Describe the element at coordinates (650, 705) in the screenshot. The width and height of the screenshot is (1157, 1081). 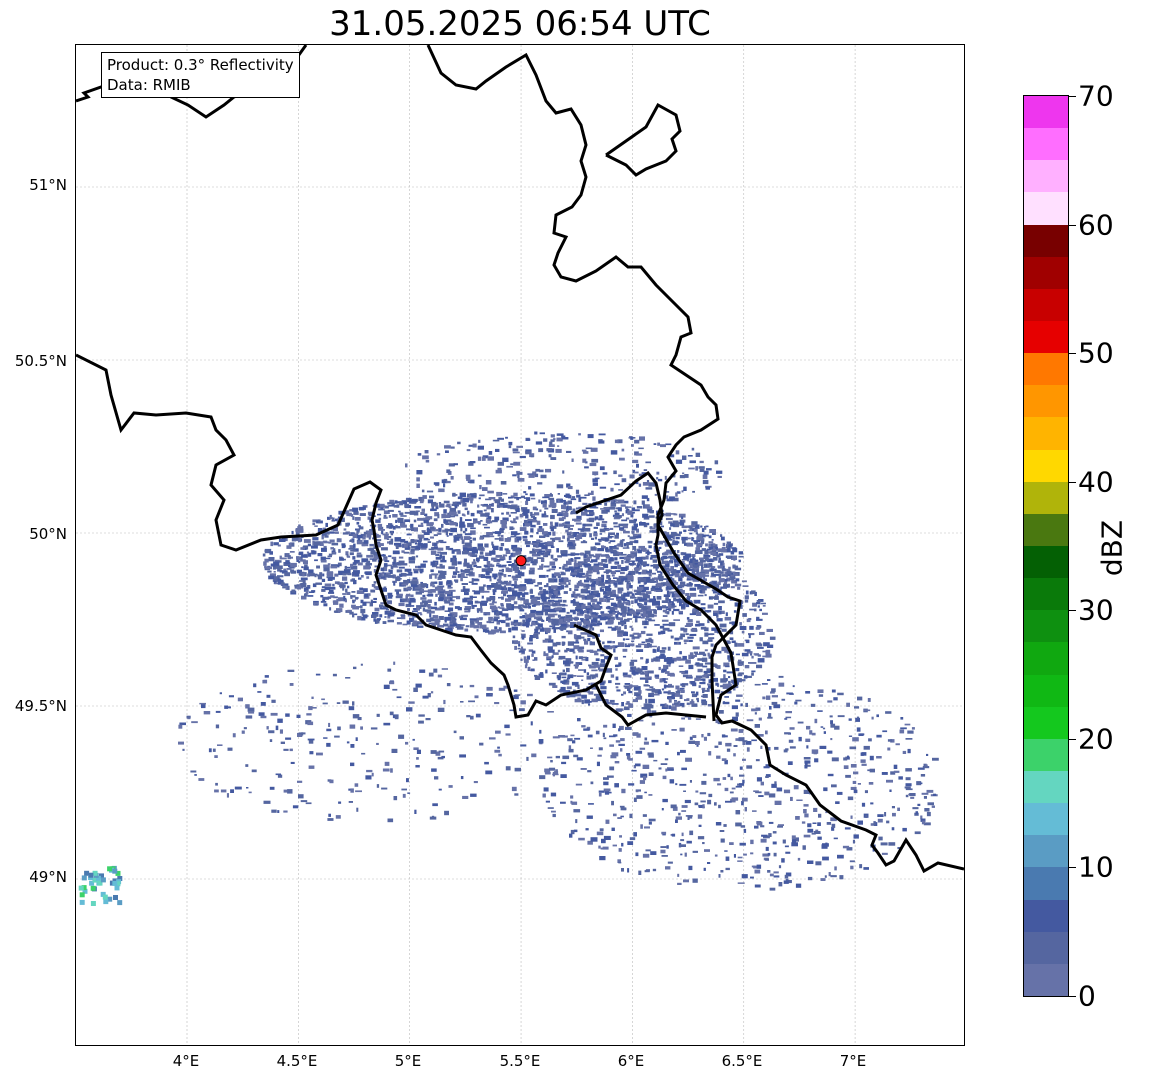
I see `border-france-luxembourg-germany` at that location.